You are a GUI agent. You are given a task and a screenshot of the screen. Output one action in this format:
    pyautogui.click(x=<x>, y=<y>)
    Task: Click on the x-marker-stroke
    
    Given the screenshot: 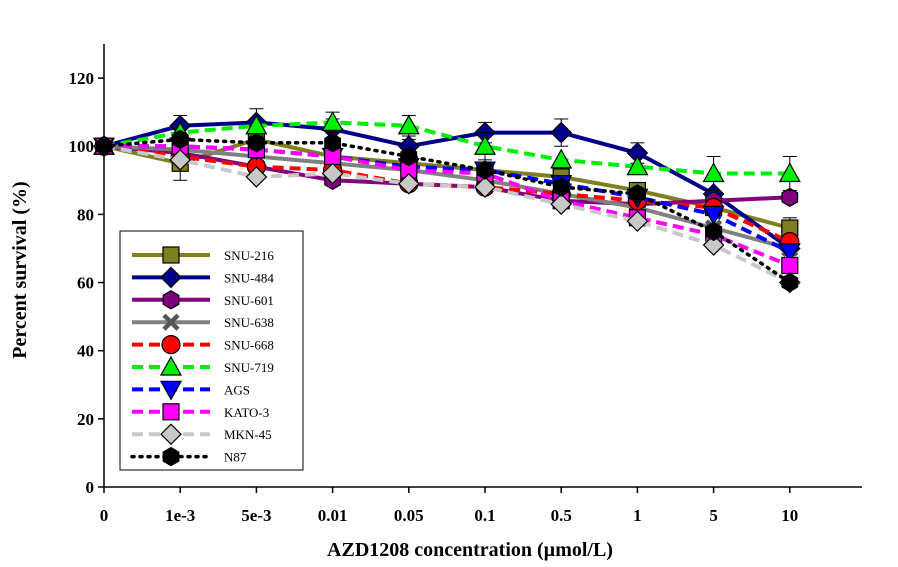 What is the action you would take?
    pyautogui.click(x=171, y=322)
    